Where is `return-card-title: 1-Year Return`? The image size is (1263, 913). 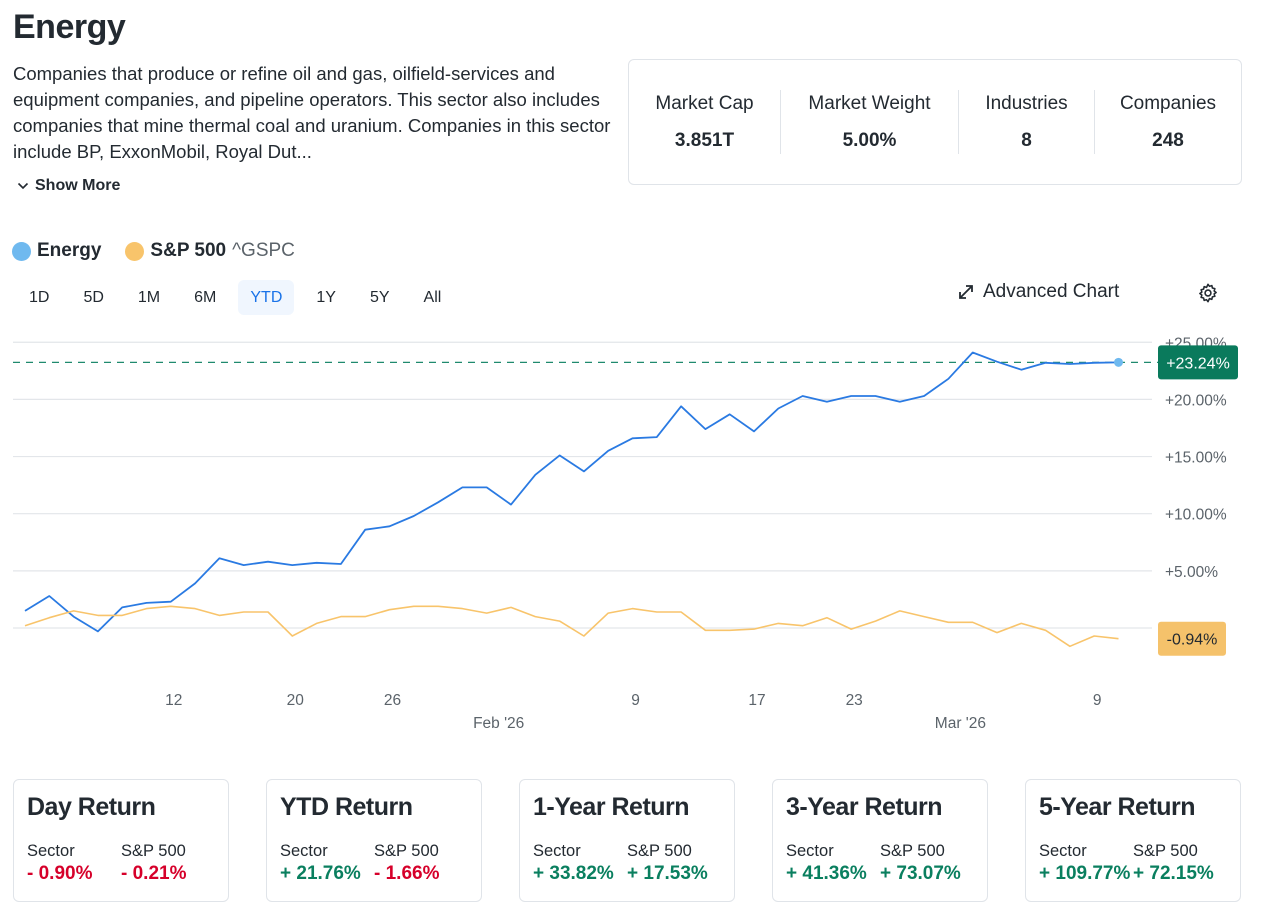
return-card-title: 1-Year Return is located at coordinates (611, 807).